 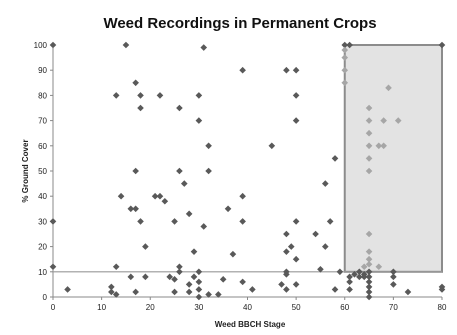 What do you see at coordinates (150, 307) in the screenshot?
I see `x-tick-label: 20` at bounding box center [150, 307].